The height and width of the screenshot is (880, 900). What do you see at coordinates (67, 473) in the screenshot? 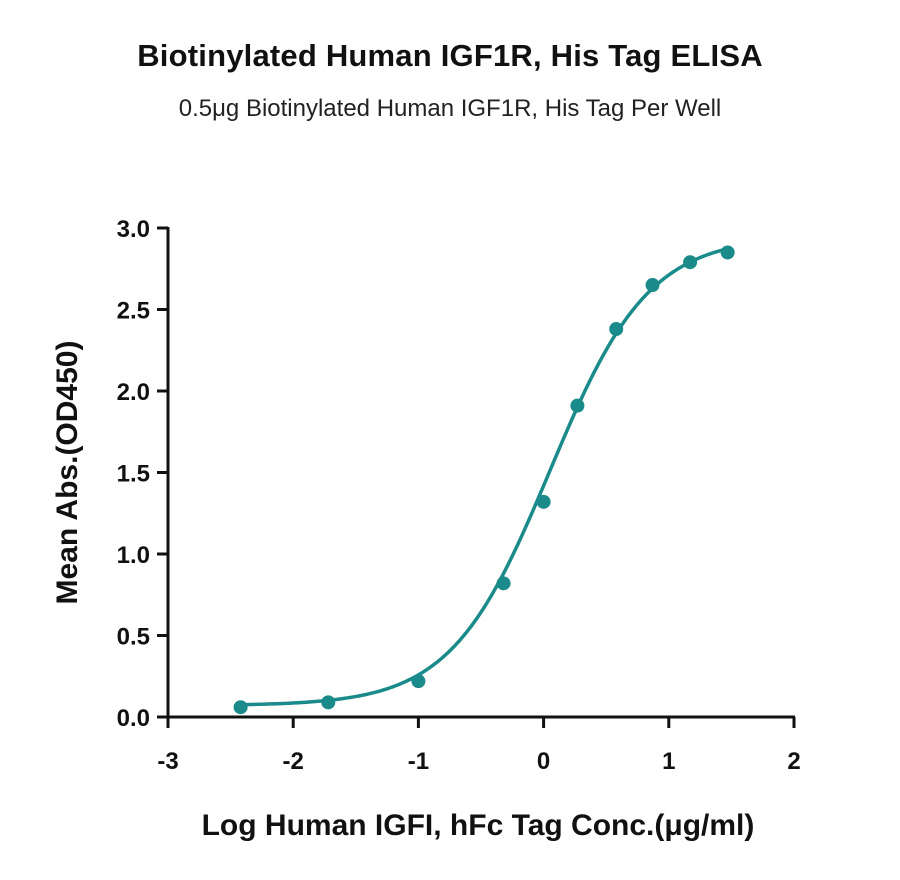
I see `y-axis-title: Mean Abs.(OD450)` at bounding box center [67, 473].